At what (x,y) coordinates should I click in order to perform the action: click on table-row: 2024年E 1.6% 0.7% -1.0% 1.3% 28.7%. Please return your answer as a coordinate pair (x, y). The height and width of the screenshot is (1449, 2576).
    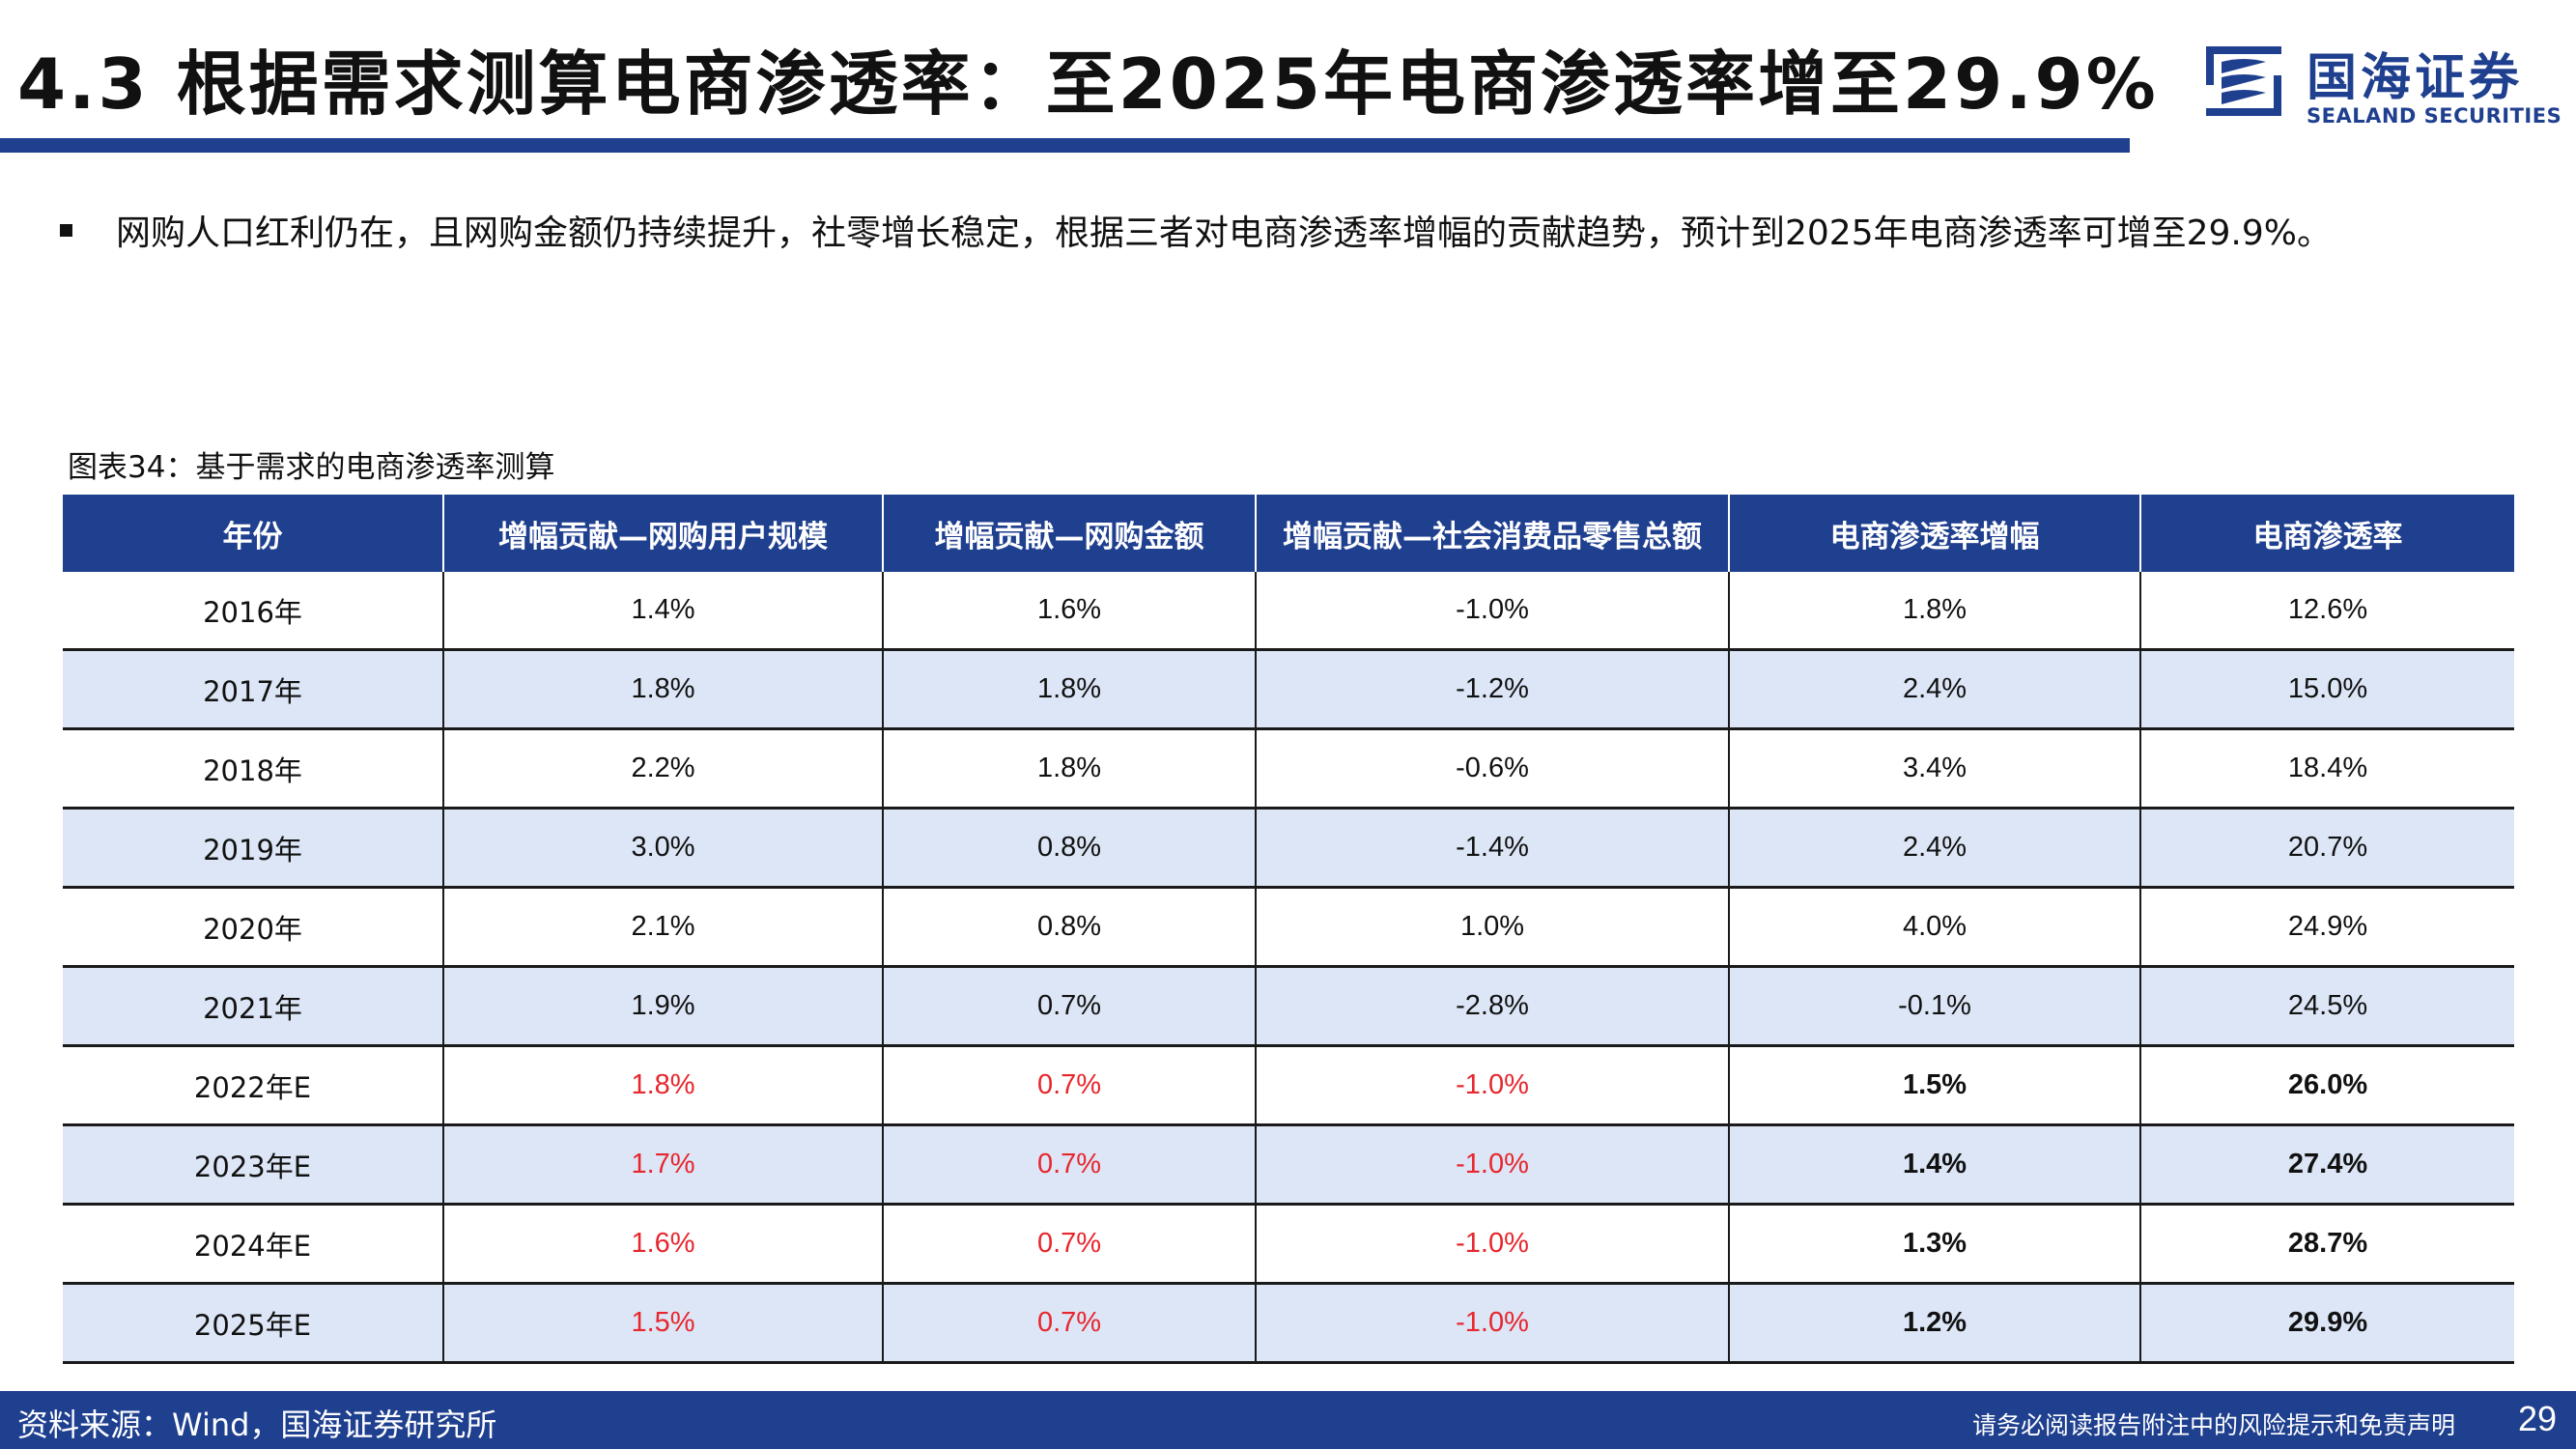
    Looking at the image, I should click on (1288, 1244).